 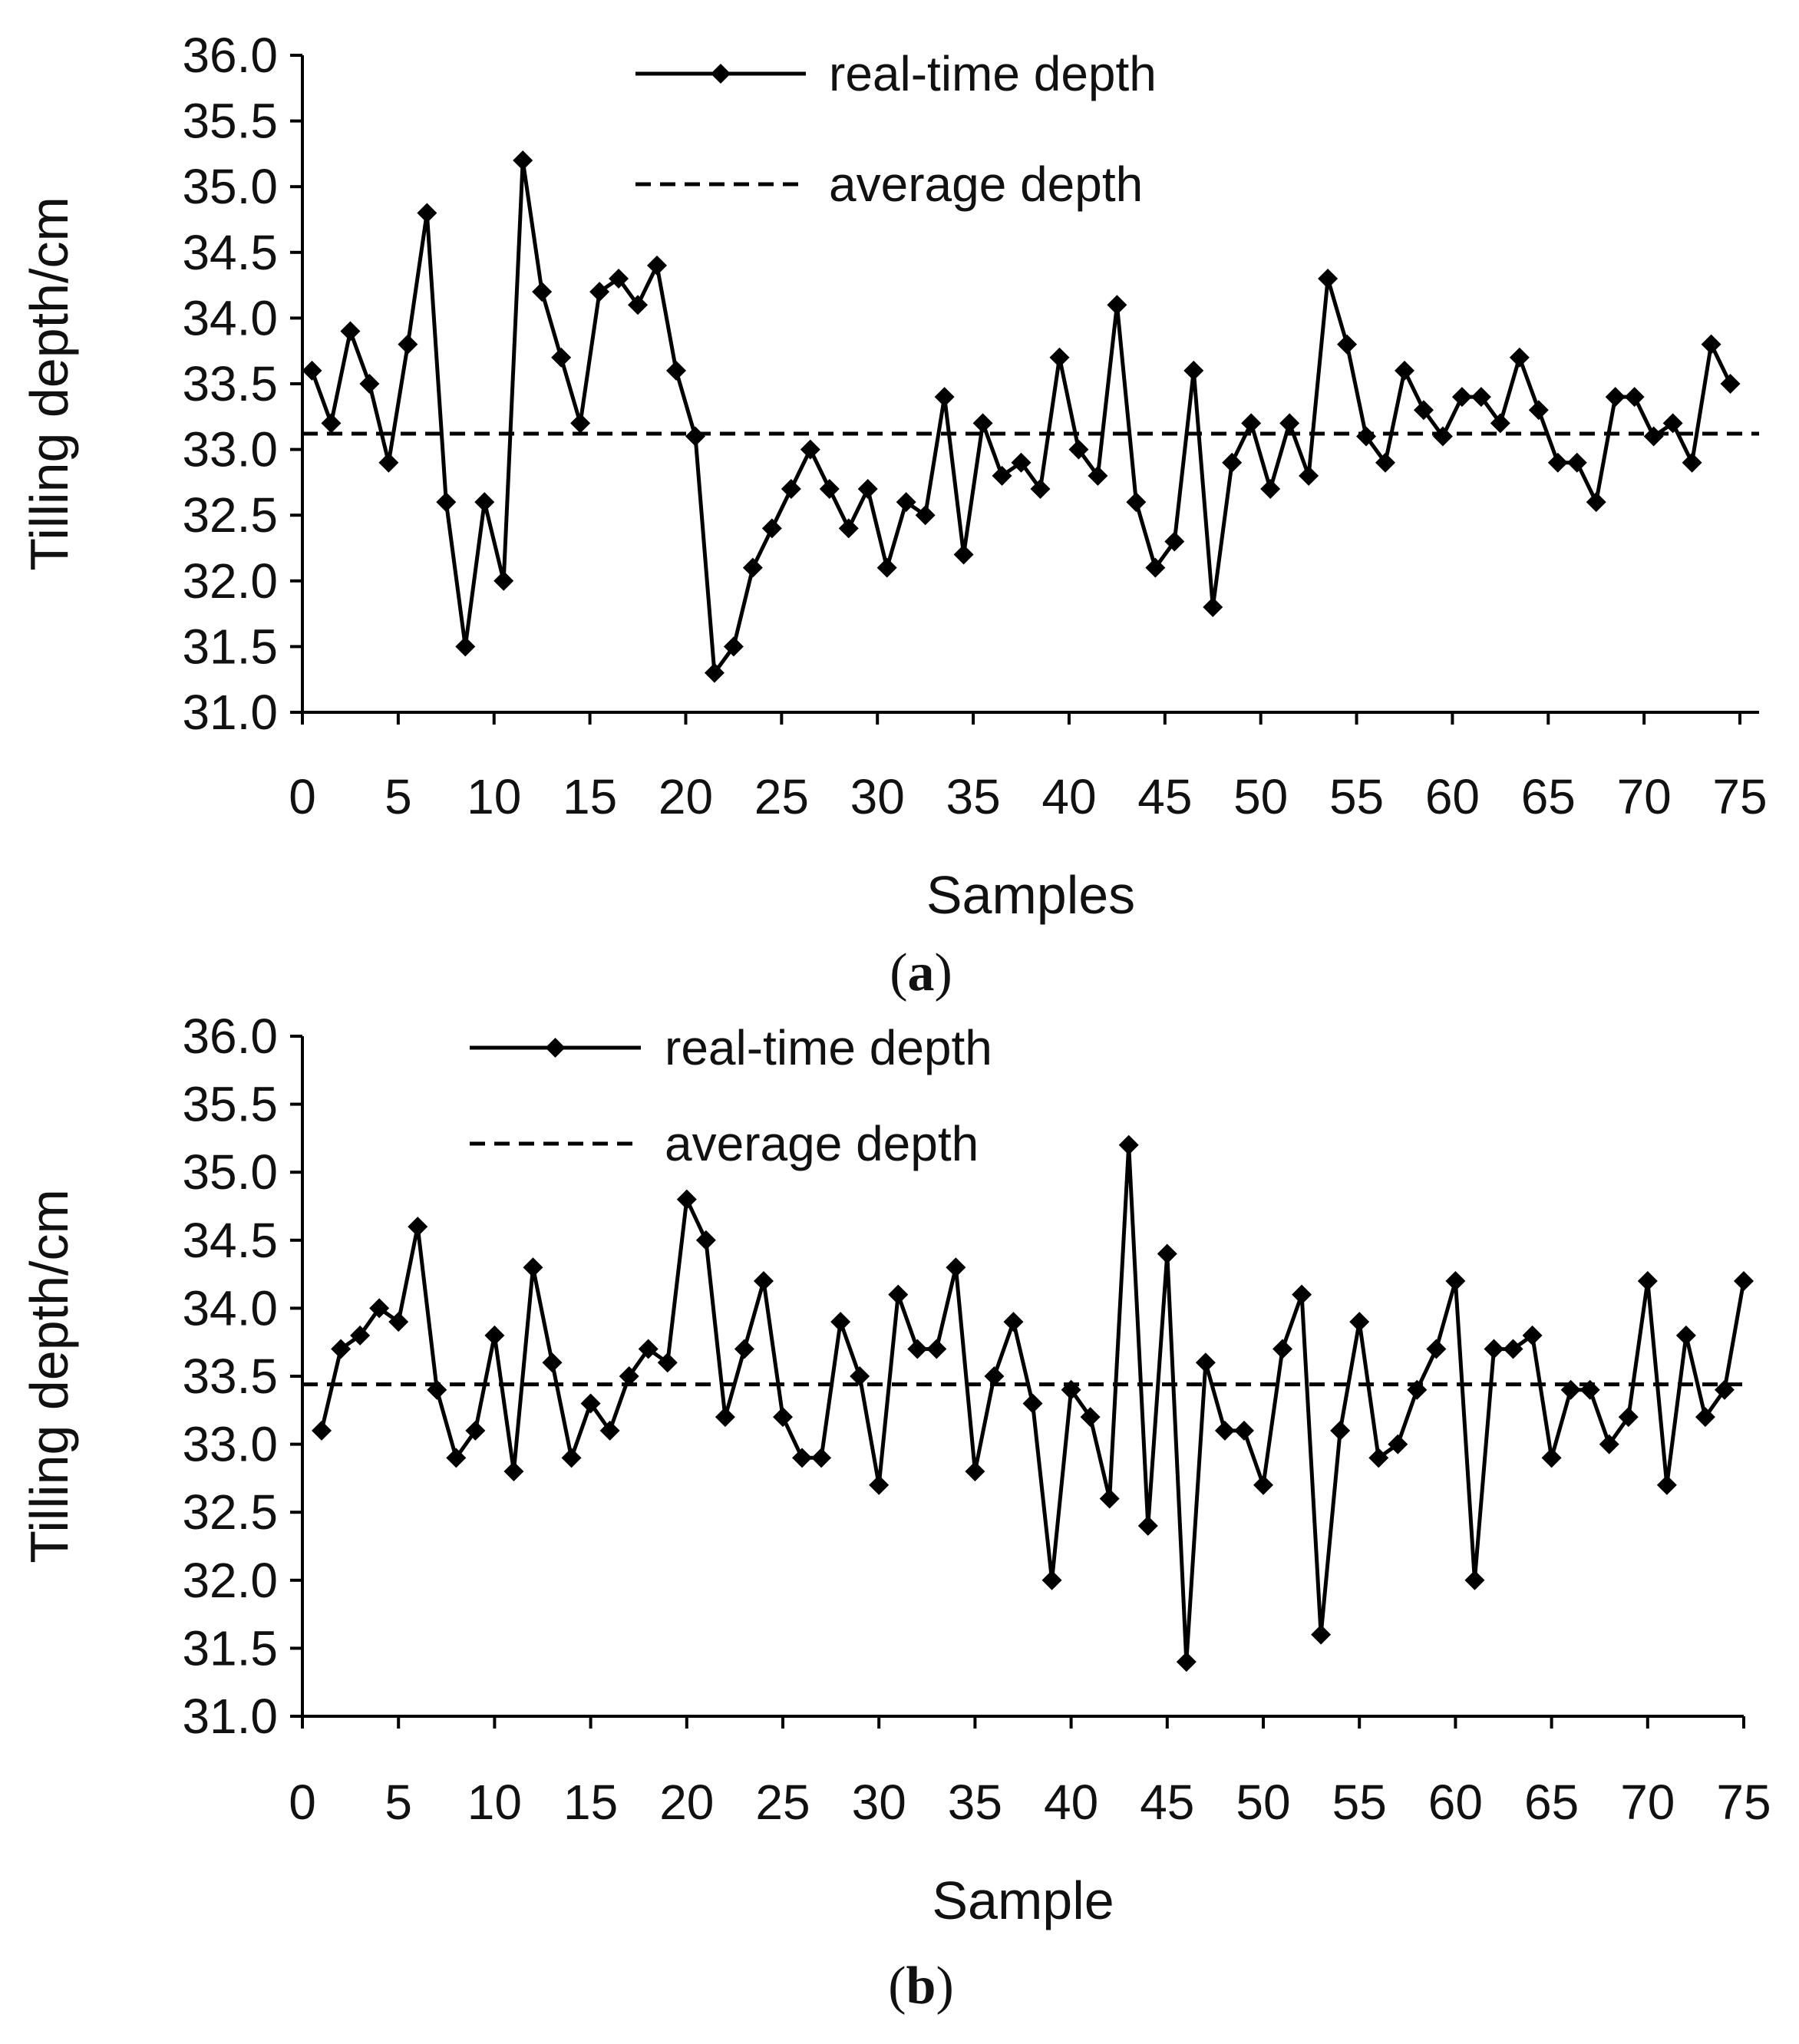 I want to click on x-tick-label: 0, so click(x=302, y=1802).